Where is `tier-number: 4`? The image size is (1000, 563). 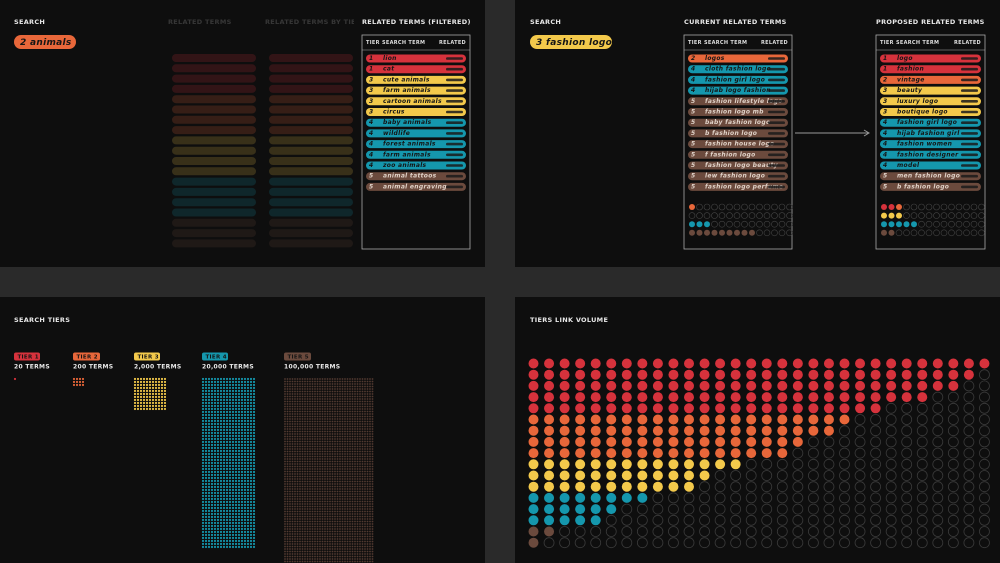
tier-number: 4 is located at coordinates (885, 165).